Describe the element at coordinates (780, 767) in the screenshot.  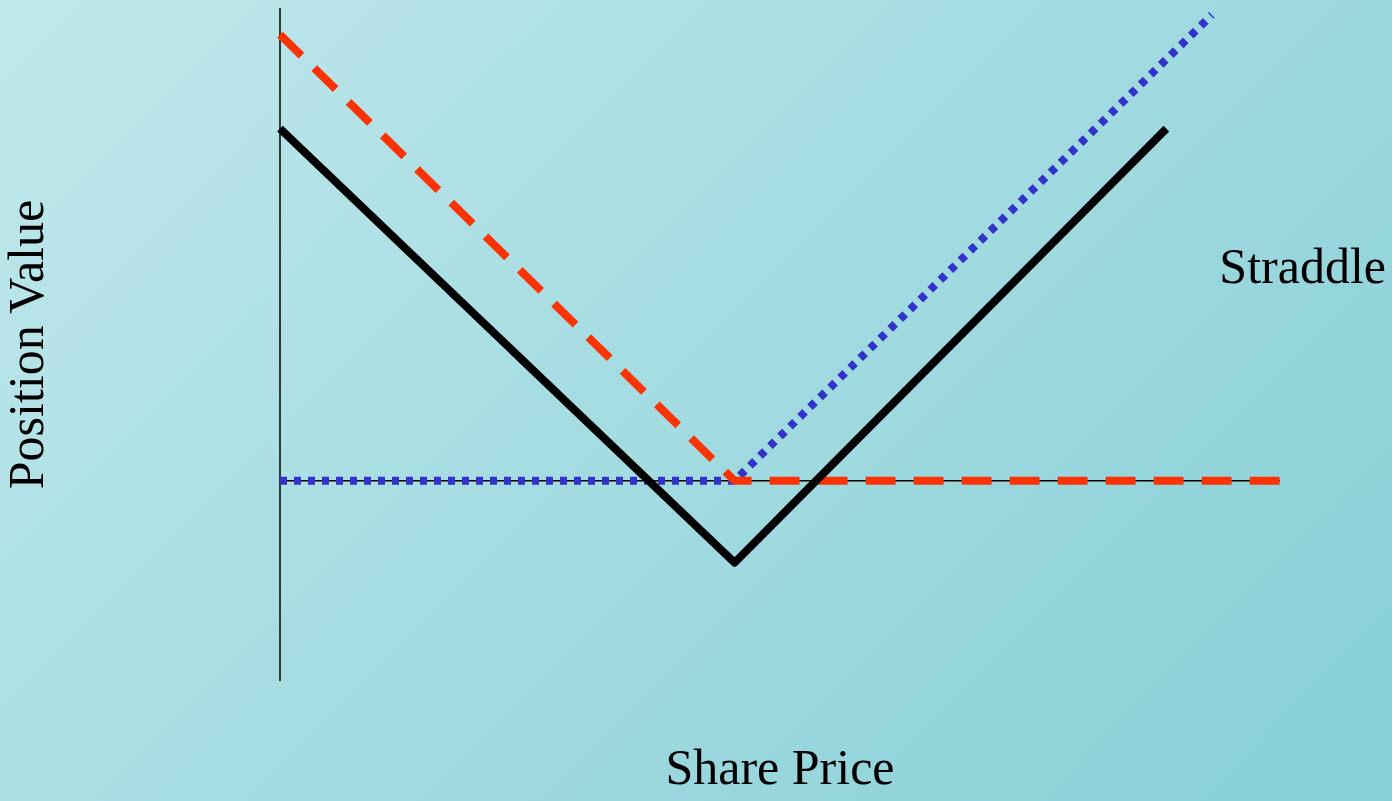
I see `x-axis-title: Share Price` at that location.